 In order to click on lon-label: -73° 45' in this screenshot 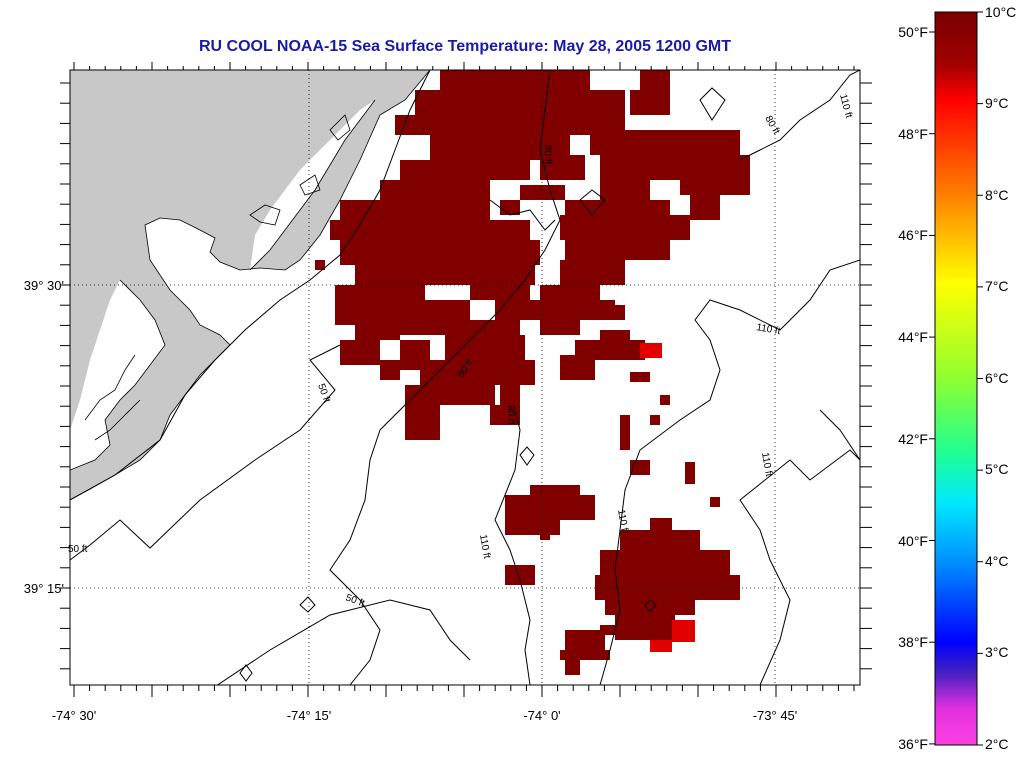, I will do `click(775, 715)`.